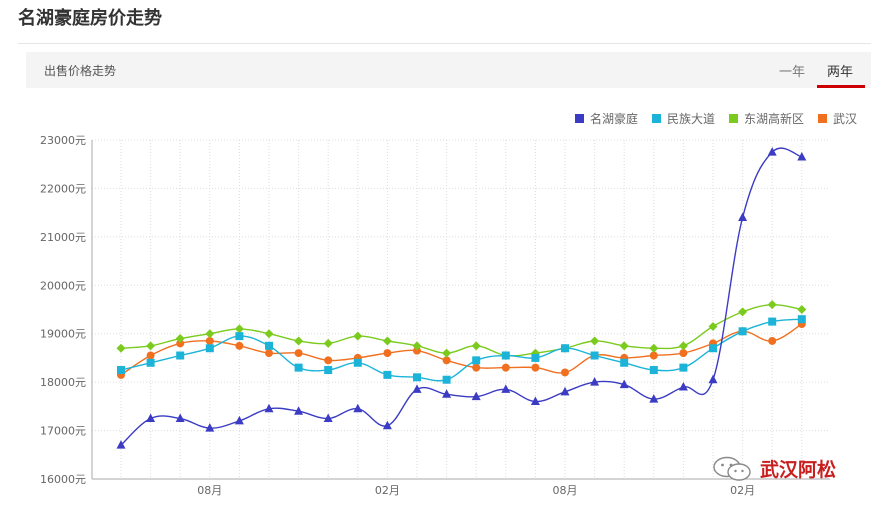 The height and width of the screenshot is (509, 871). Describe the element at coordinates (444, 43) in the screenshot. I see `title-divider` at that location.